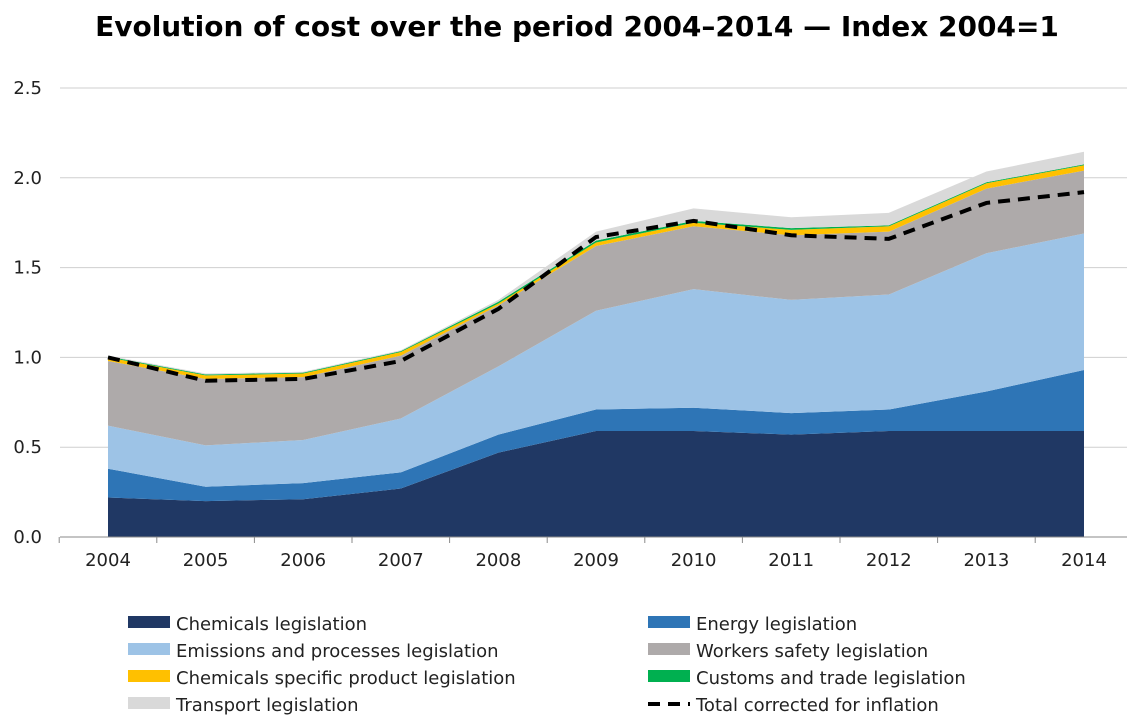 The image size is (1127, 723). I want to click on legend-label: Energy legislation, so click(776, 624).